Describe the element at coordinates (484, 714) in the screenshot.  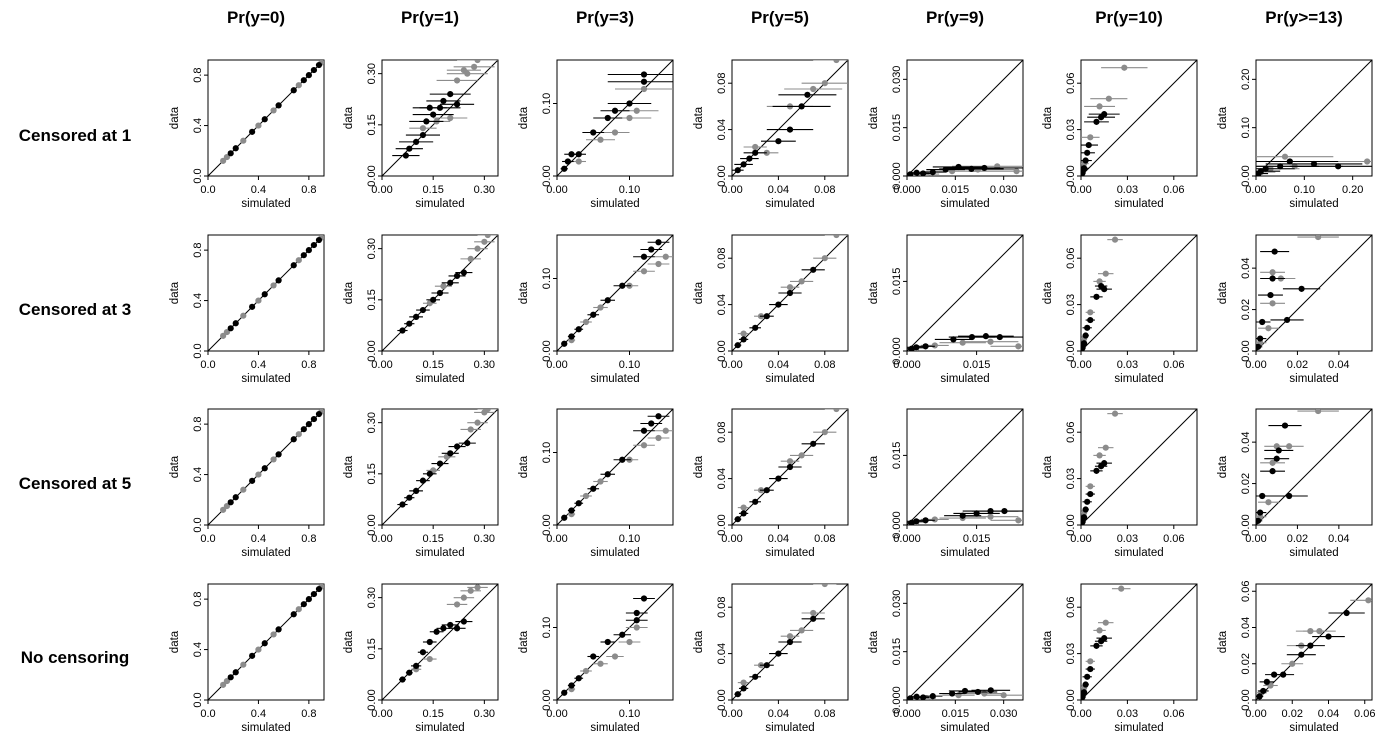
I see `x-tick-label: 0.30` at that location.